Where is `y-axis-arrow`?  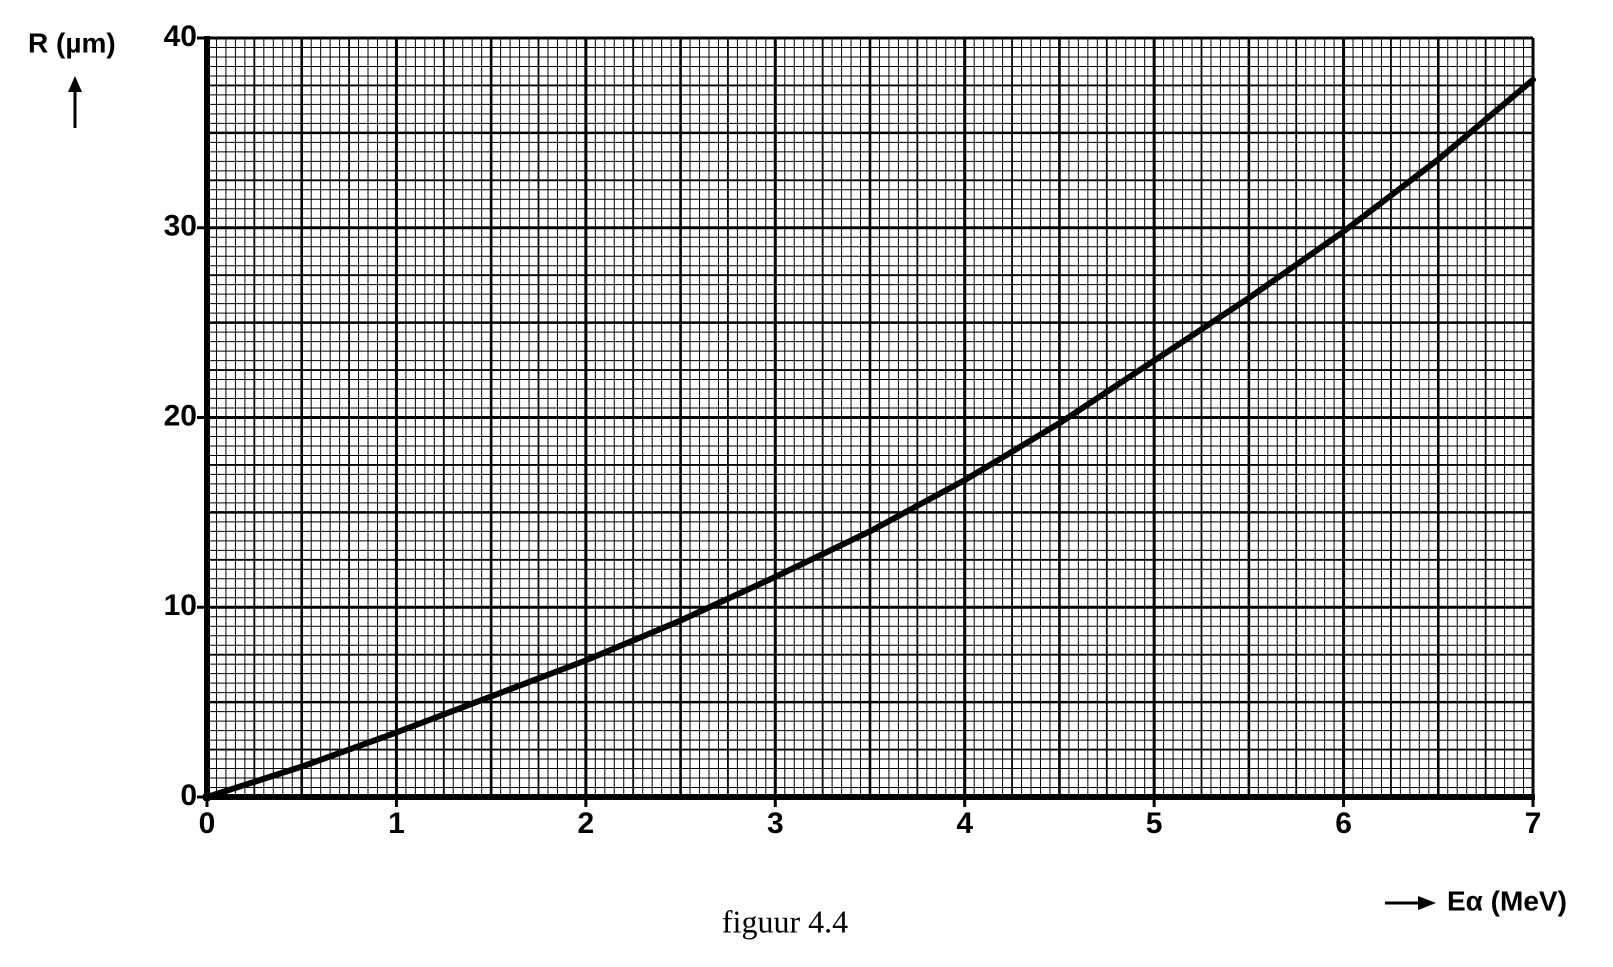
y-axis-arrow is located at coordinates (75, 102).